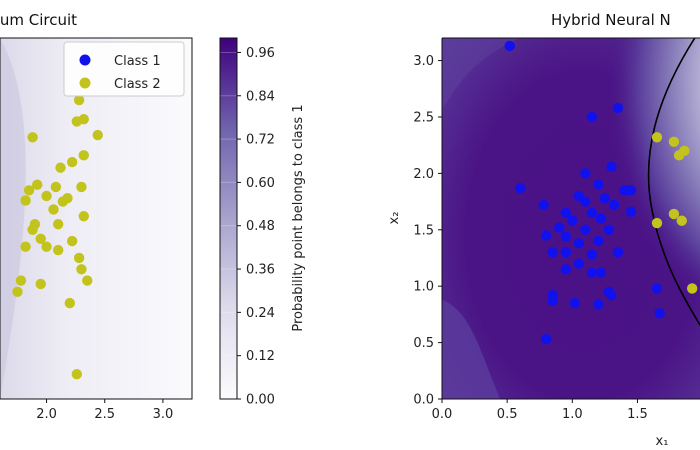 The image size is (700, 450). What do you see at coordinates (423, 400) in the screenshot?
I see `right-y-tick-label: 0.0` at bounding box center [423, 400].